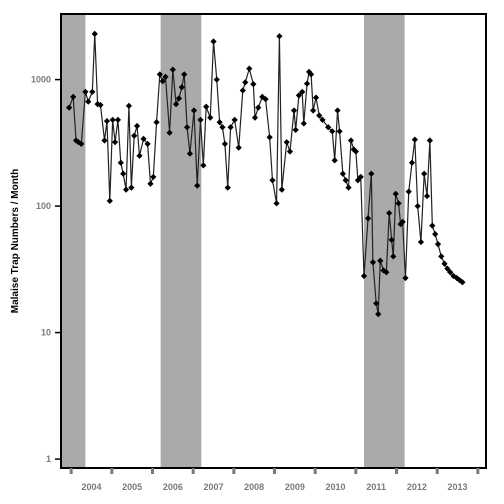  Describe the element at coordinates (46, 333) in the screenshot. I see `y-tick-label: 10` at that location.